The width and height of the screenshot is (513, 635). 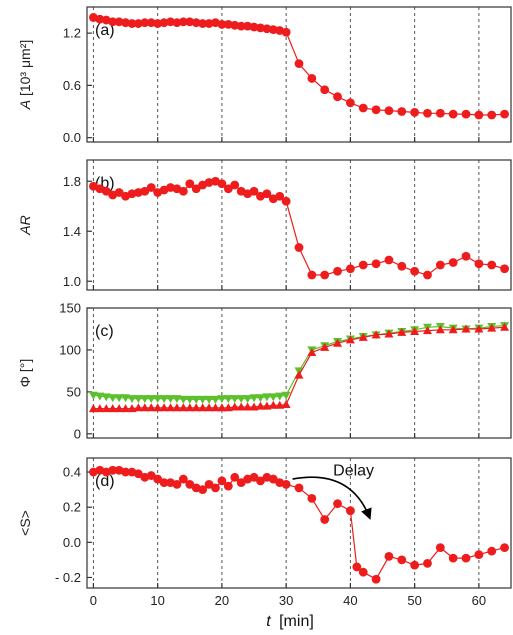 I want to click on x-tick-label: 50, so click(x=414, y=600).